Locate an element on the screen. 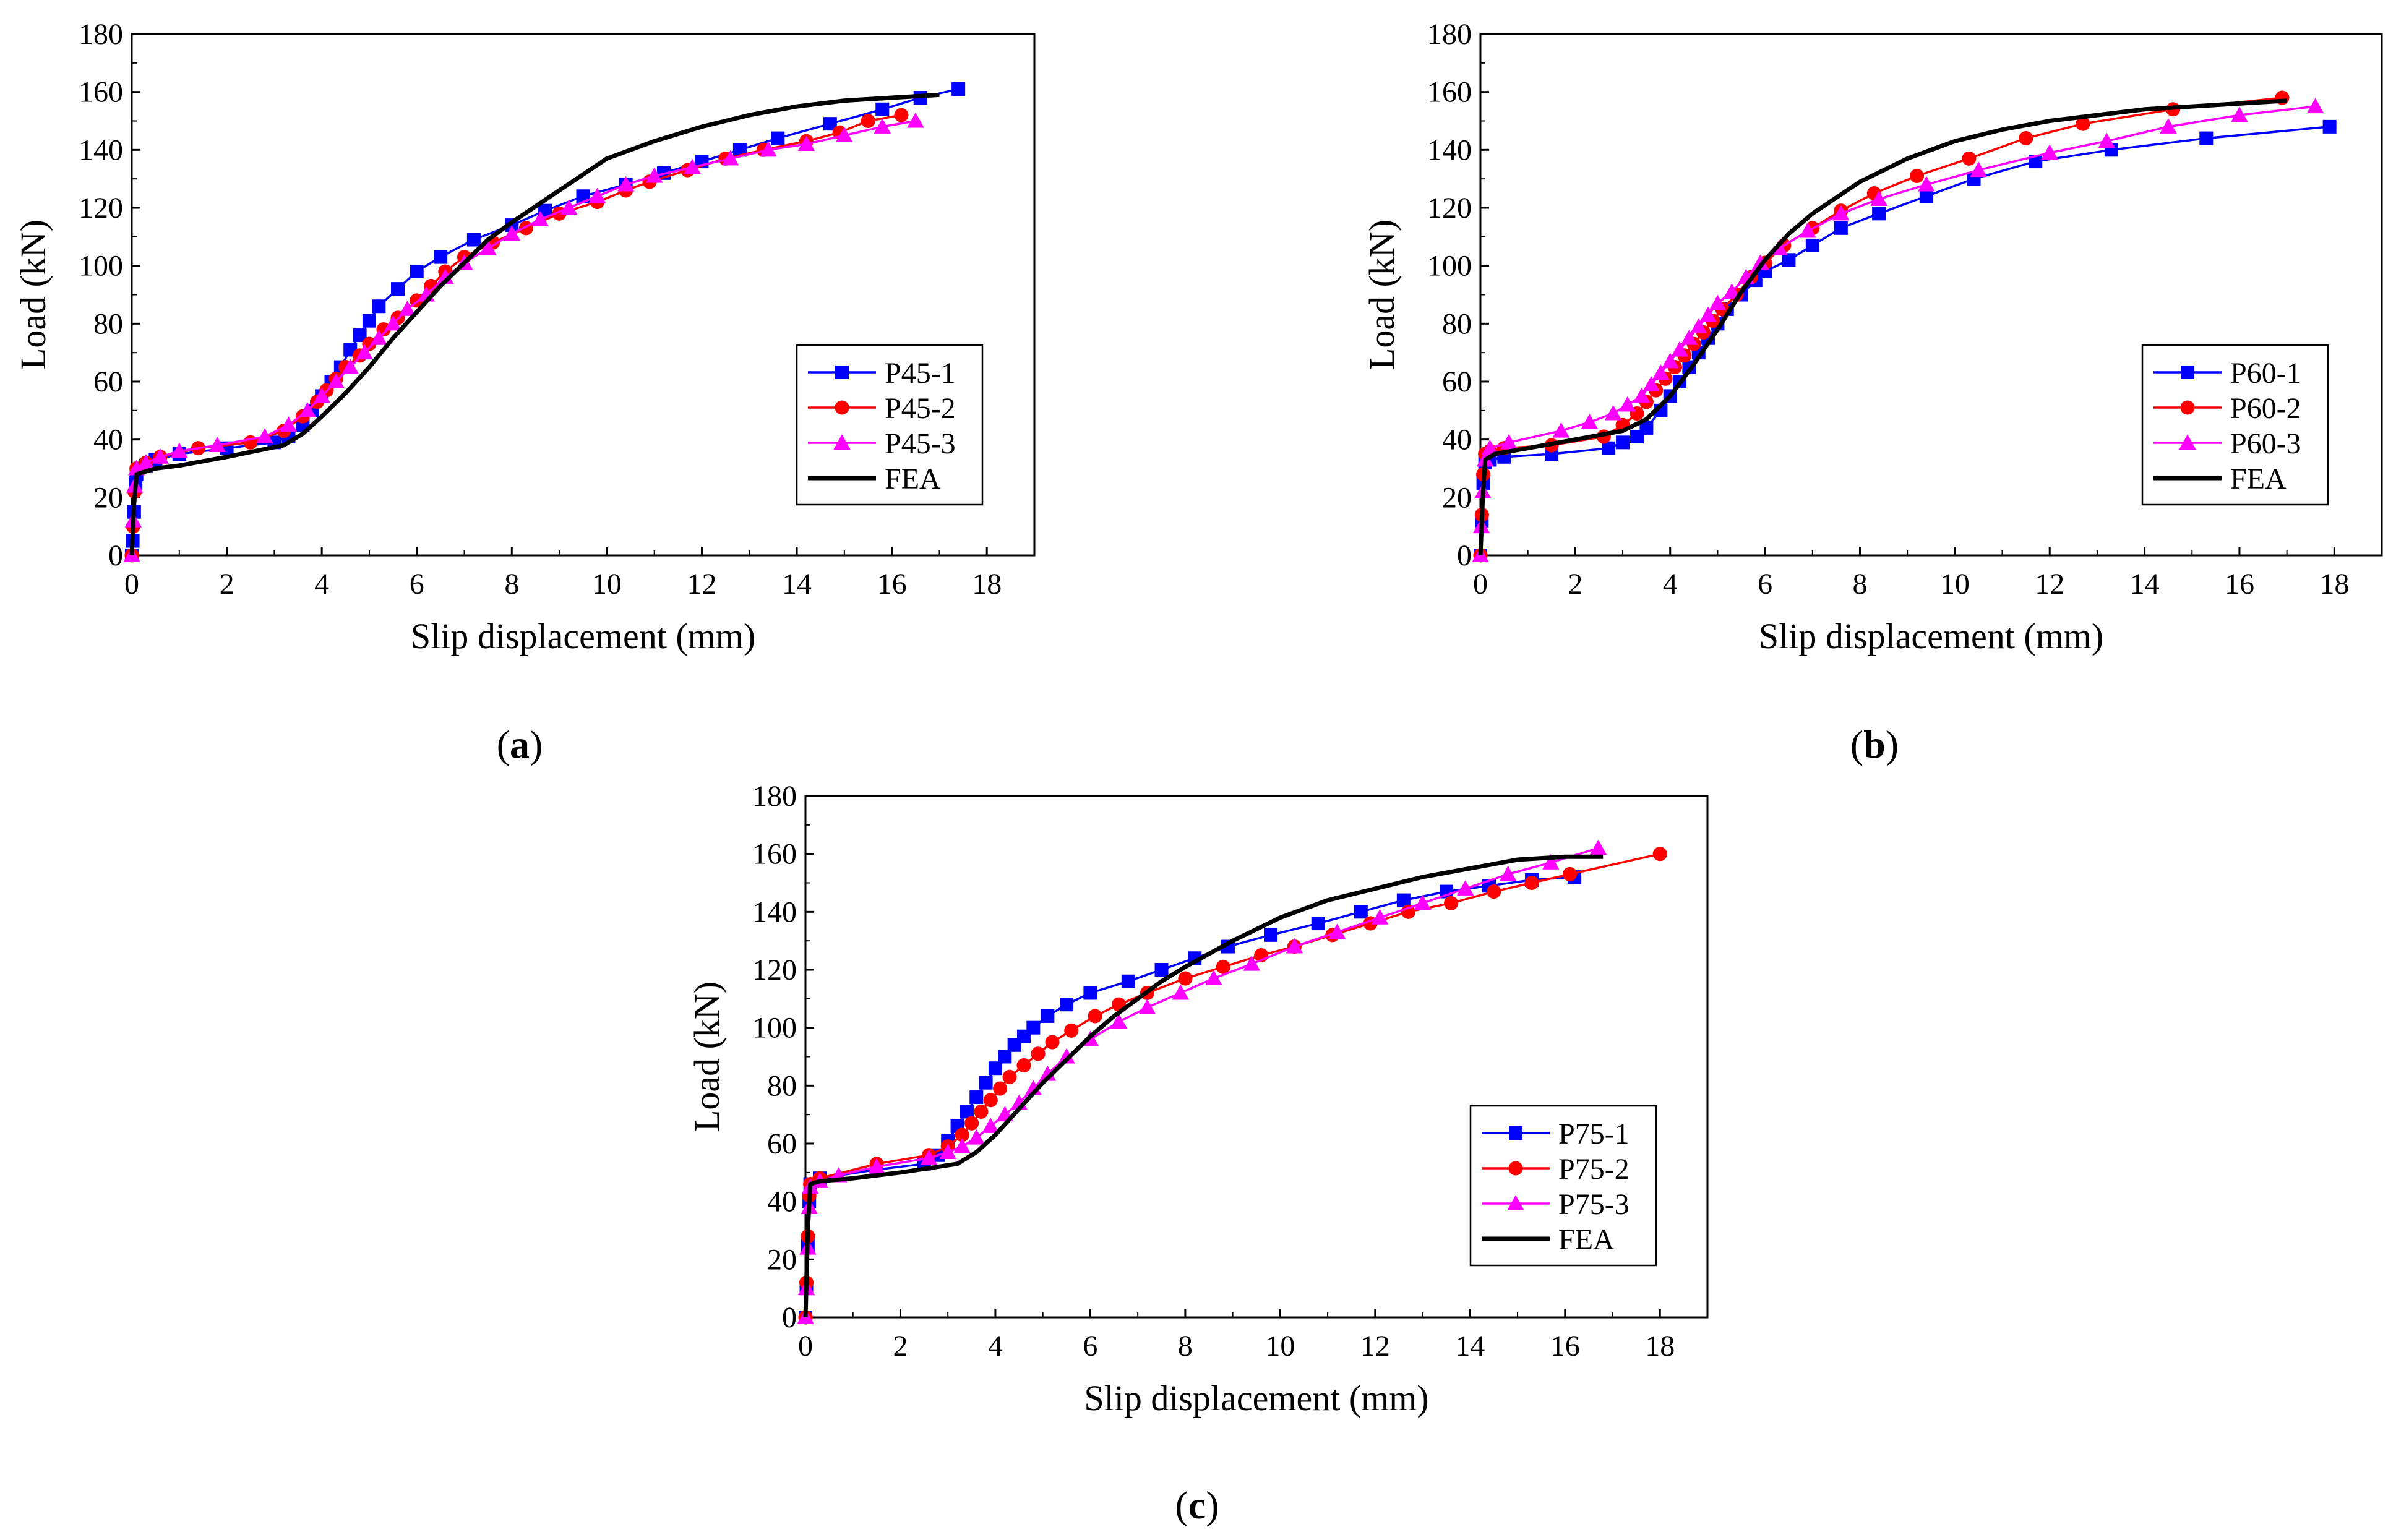  panel-caption: (a) is located at coordinates (520, 744).